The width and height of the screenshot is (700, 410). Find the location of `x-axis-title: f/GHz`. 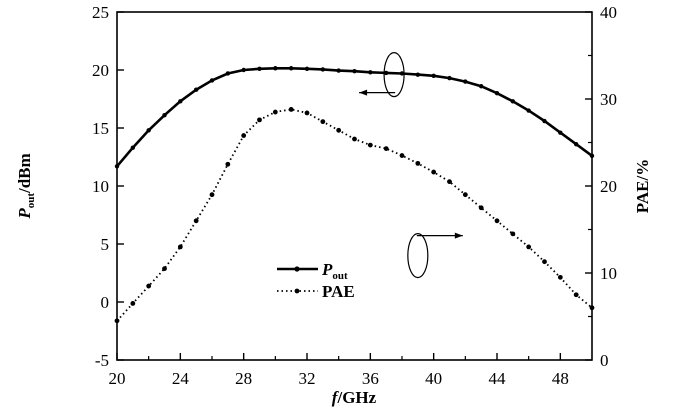

x-axis-title: f/GHz is located at coordinates (354, 397).